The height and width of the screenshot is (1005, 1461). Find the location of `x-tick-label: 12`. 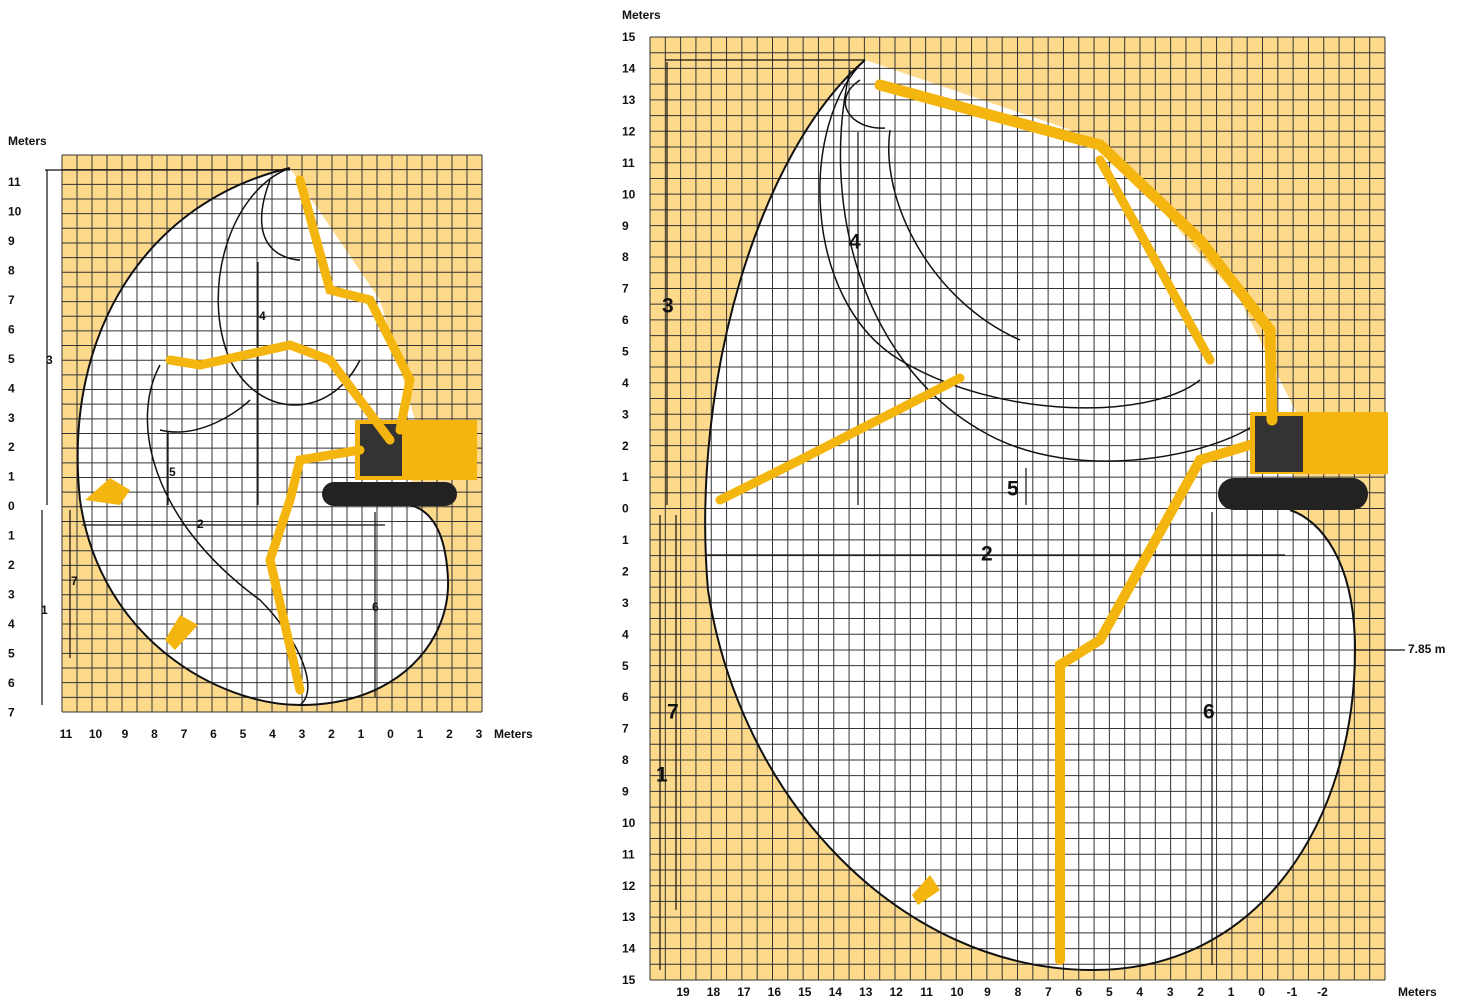

x-tick-label: 12 is located at coordinates (896, 992).